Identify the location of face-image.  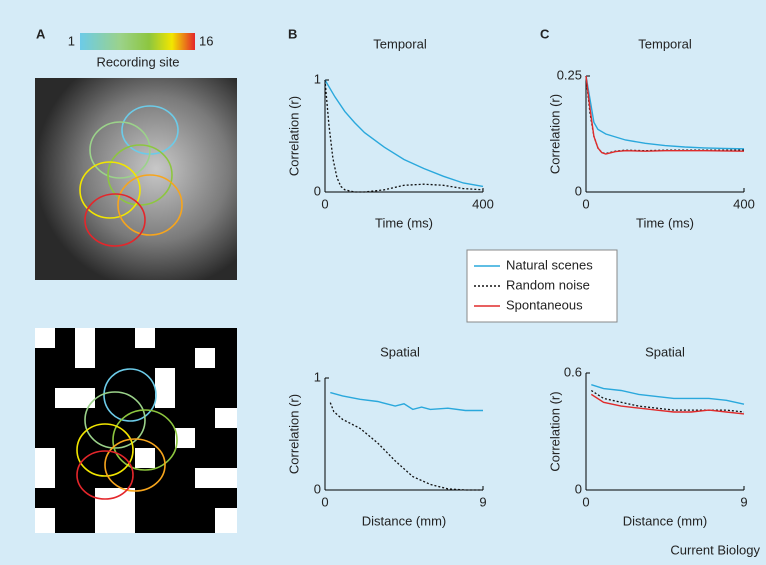
(136, 179).